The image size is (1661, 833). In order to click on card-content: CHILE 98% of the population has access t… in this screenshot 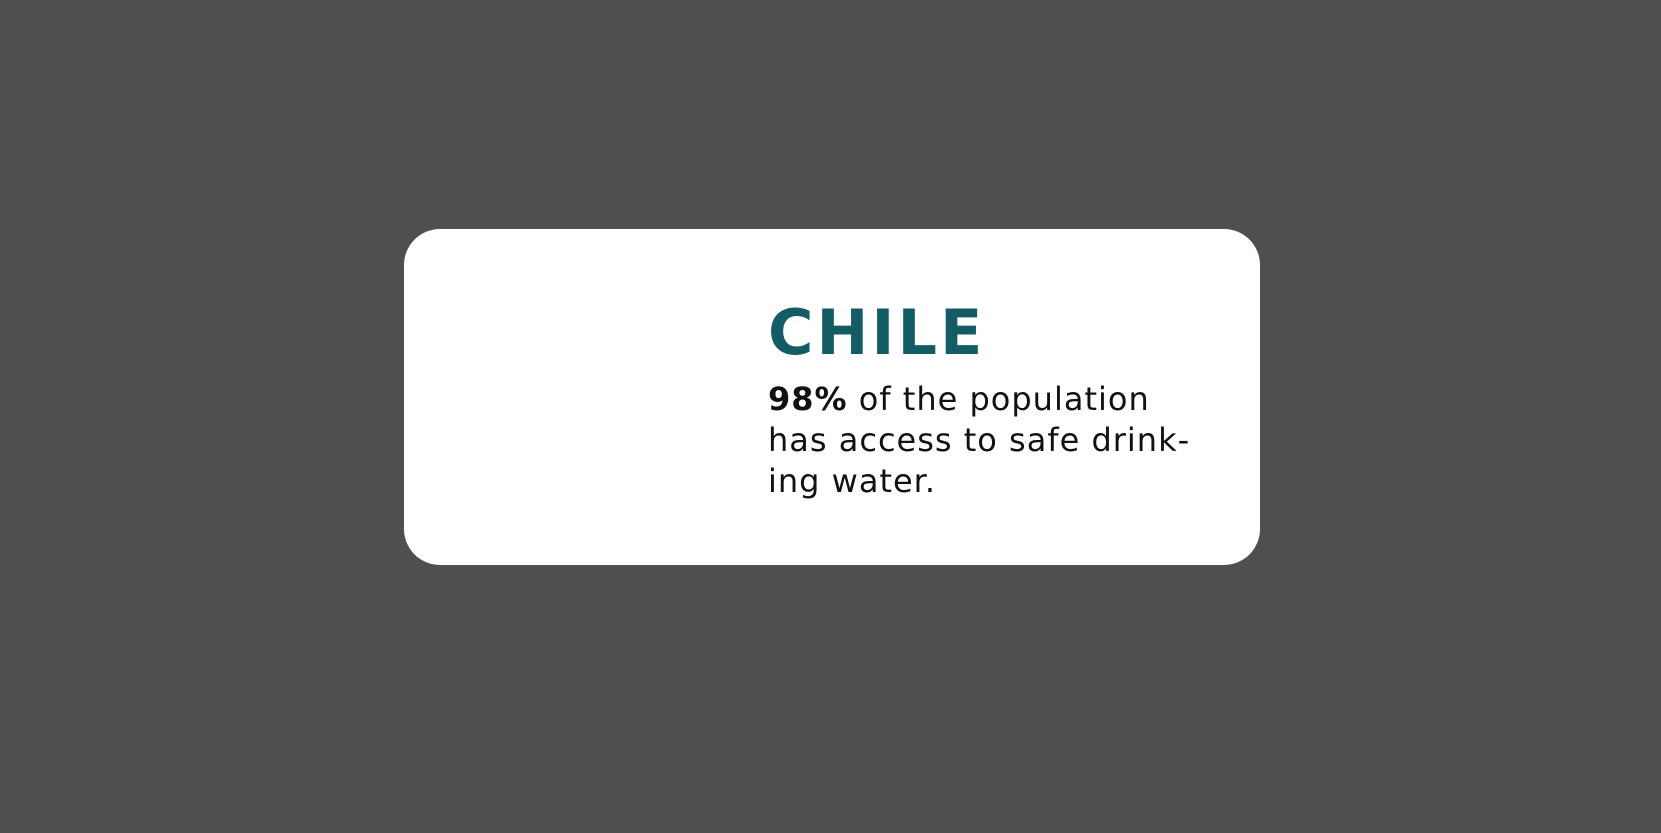, I will do `click(988, 399)`.